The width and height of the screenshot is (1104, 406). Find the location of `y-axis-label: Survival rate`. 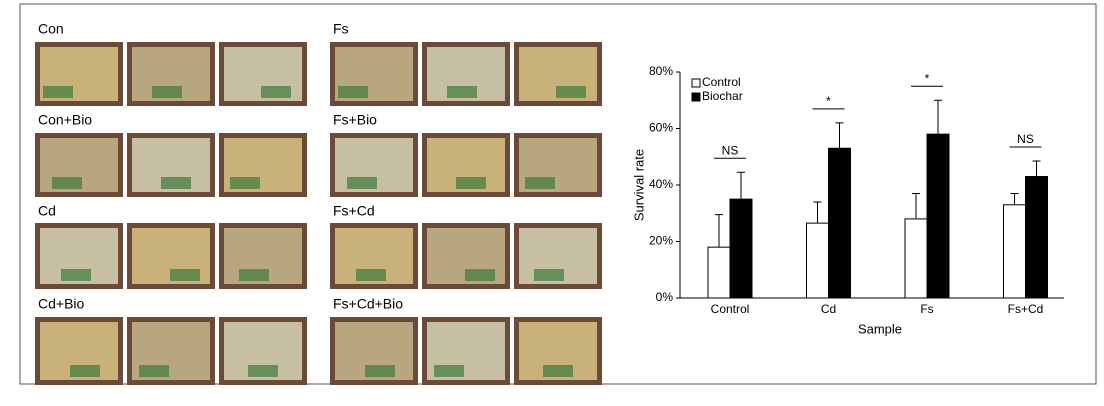

y-axis-label: Survival rate is located at coordinates (638, 185).